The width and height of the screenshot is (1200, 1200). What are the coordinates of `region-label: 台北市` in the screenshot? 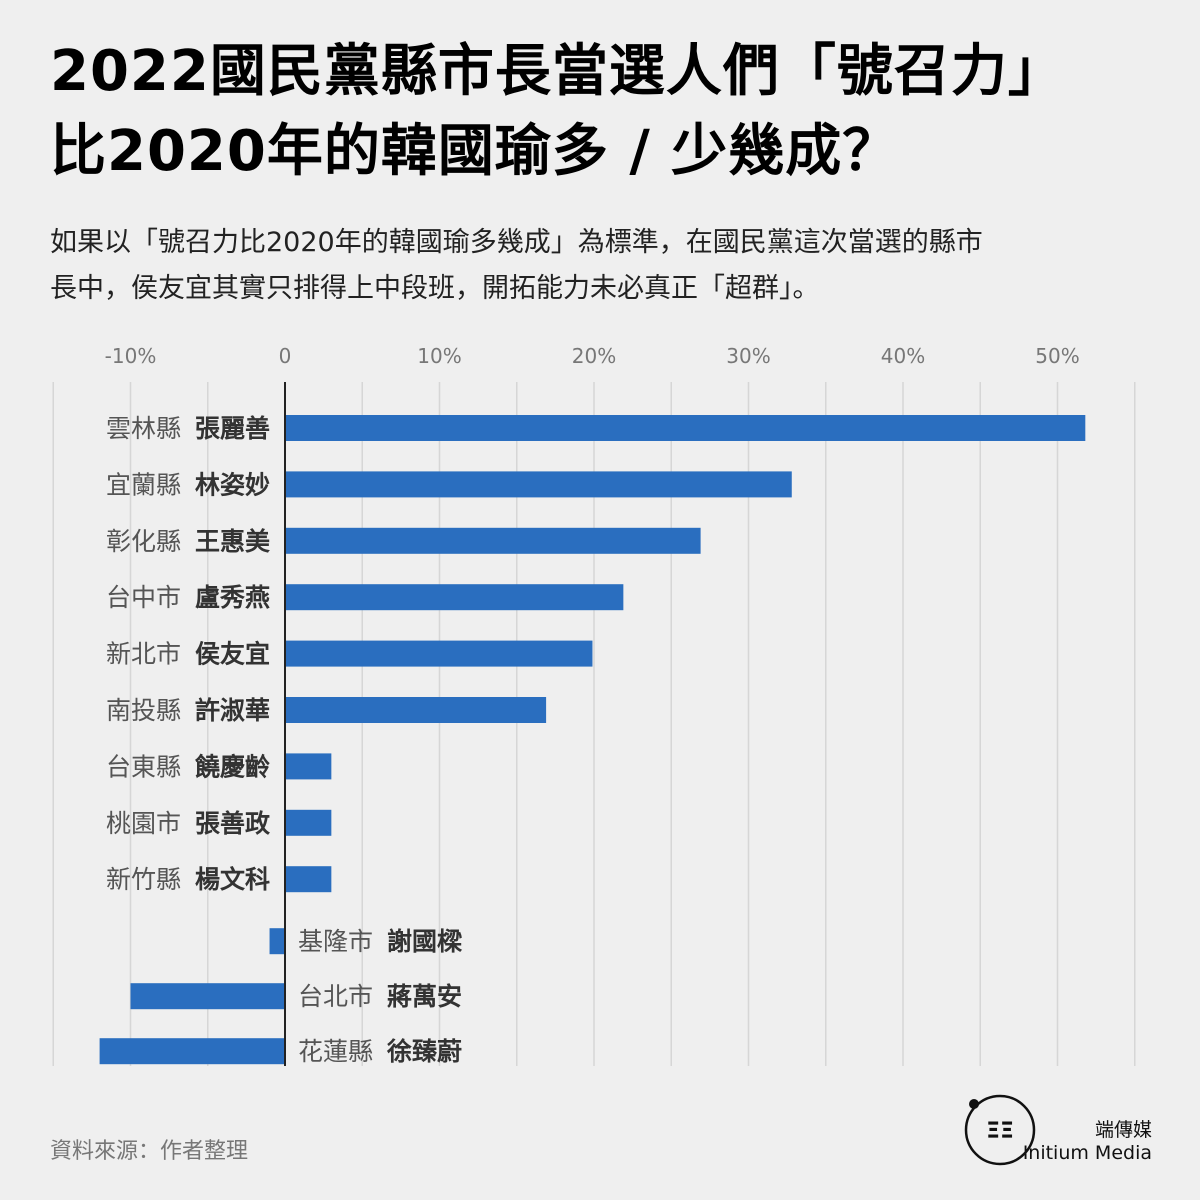 It's located at (335, 996).